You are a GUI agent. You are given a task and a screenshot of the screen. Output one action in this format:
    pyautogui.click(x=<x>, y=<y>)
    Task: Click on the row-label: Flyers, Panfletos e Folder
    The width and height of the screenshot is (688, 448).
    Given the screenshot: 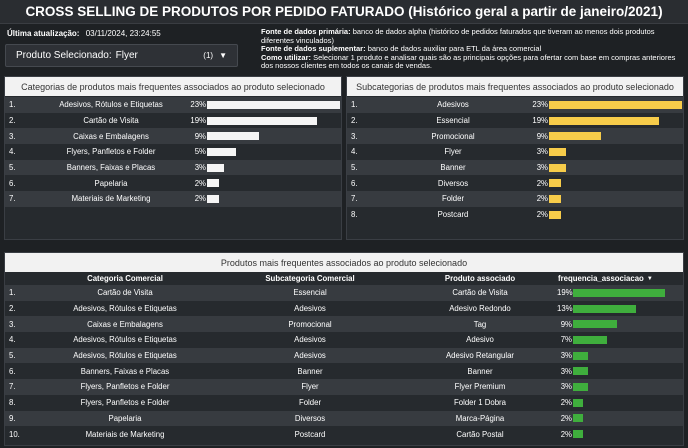 What is the action you would take?
    pyautogui.click(x=111, y=152)
    